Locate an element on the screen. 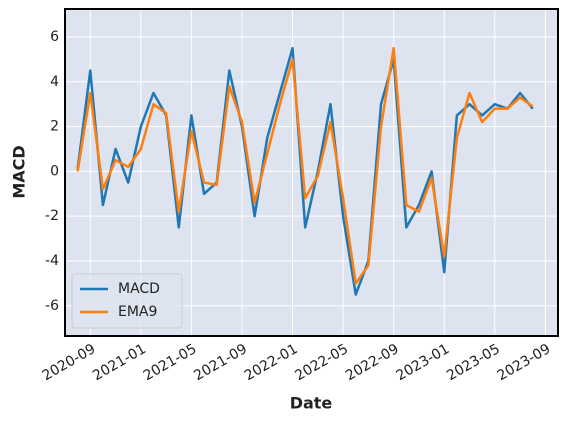  x-tick-label: 2022-01 is located at coordinates (271, 362).